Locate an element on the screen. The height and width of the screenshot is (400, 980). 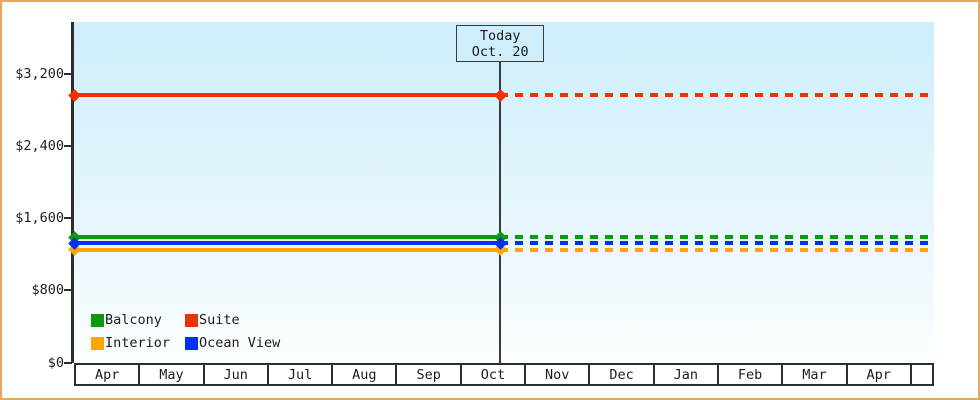
month-cell-may-1: May is located at coordinates (172, 374).